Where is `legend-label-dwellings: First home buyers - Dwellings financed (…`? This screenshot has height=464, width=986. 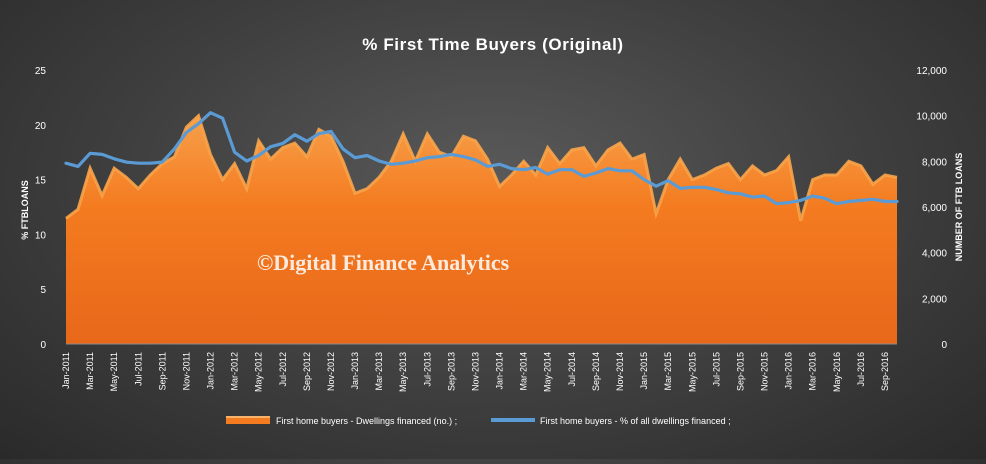
legend-label-dwellings: First home buyers - Dwellings financed (… is located at coordinates (366, 421).